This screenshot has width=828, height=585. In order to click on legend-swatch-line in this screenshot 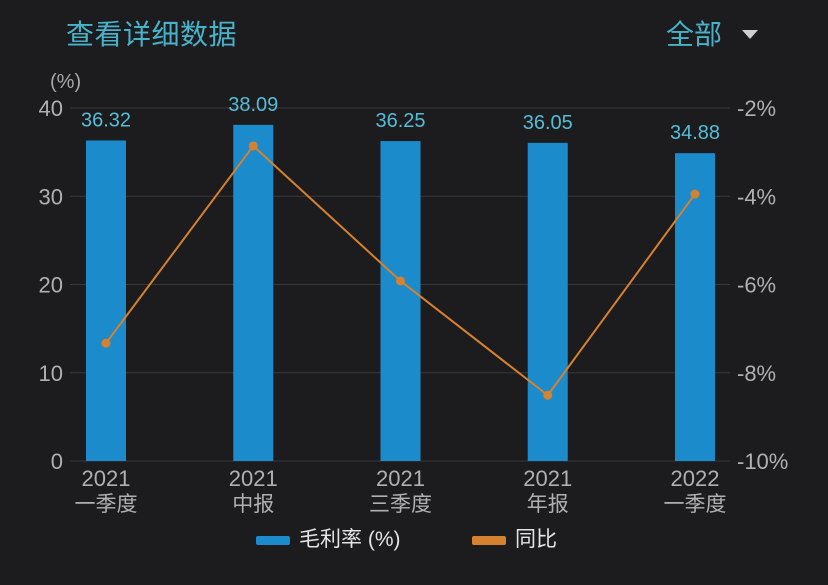, I will do `click(489, 540)`.